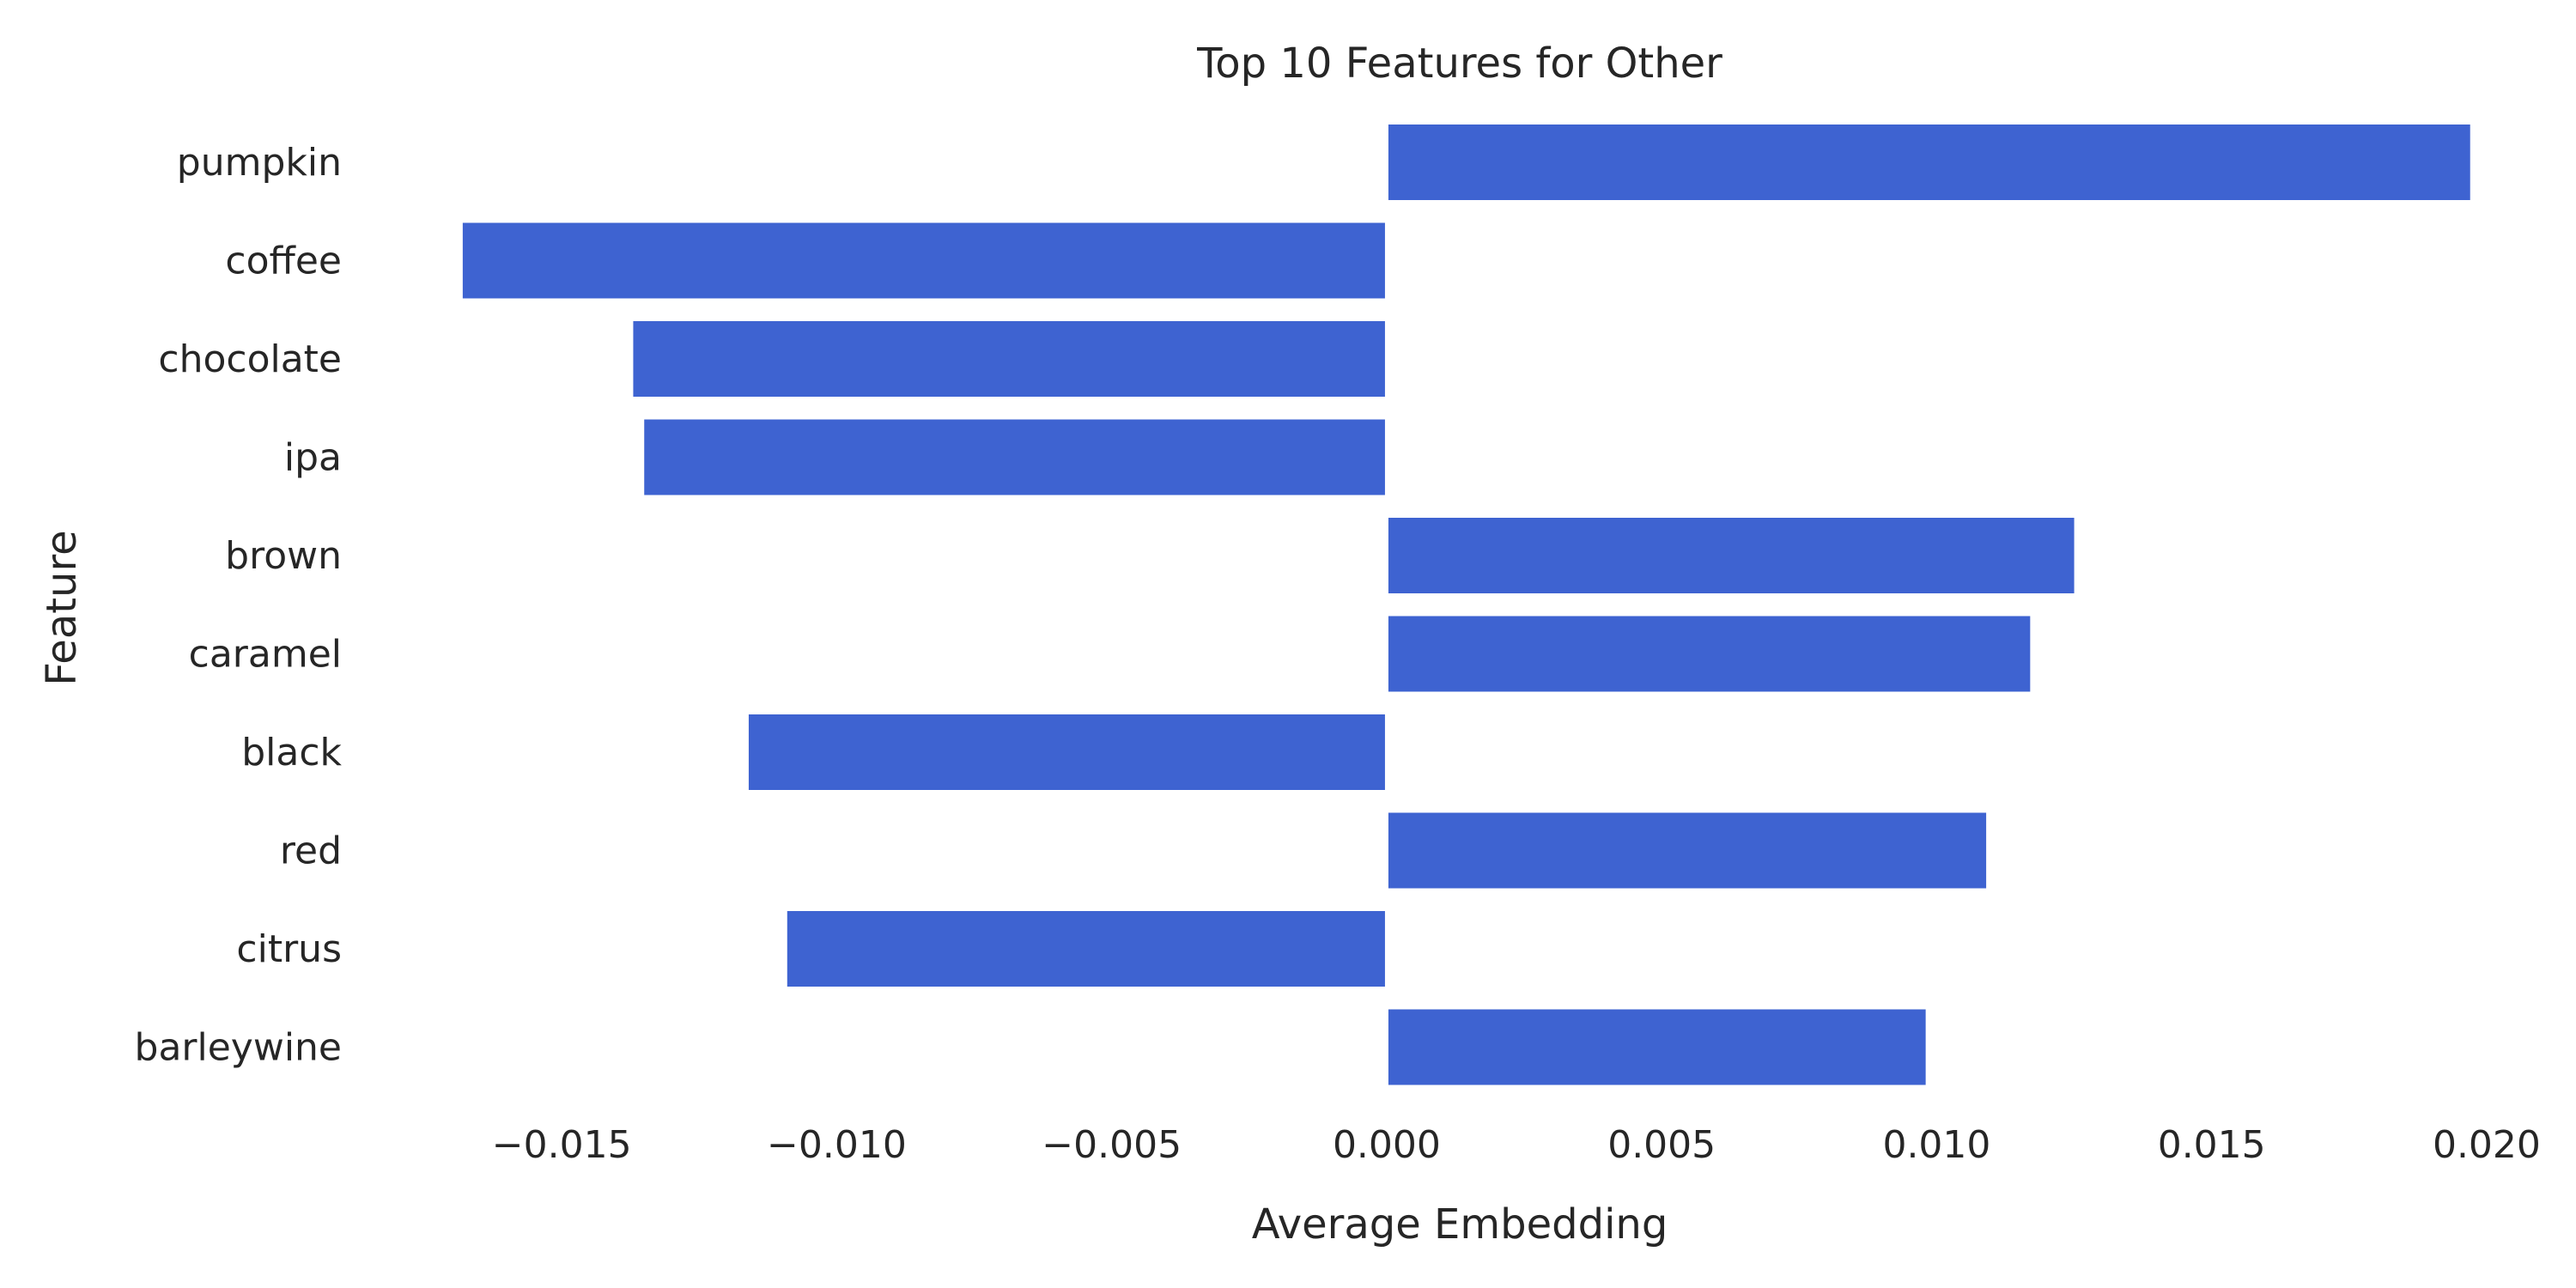 The image size is (2576, 1288). What do you see at coordinates (924, 260) in the screenshot?
I see `bar-coffee` at bounding box center [924, 260].